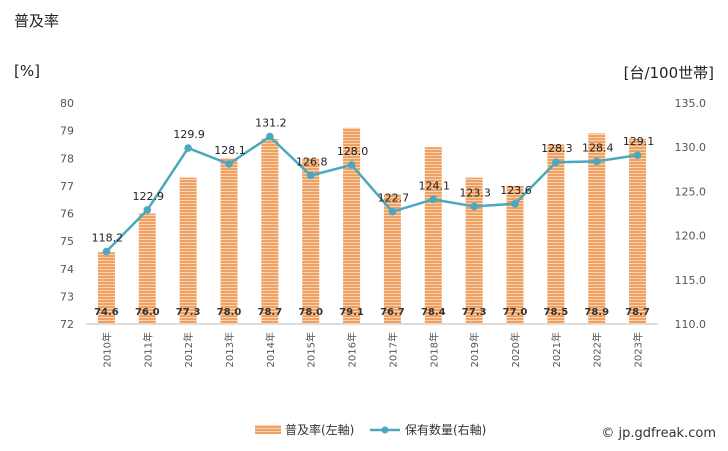  I want to click on chart-title: 普及率, so click(37, 21).